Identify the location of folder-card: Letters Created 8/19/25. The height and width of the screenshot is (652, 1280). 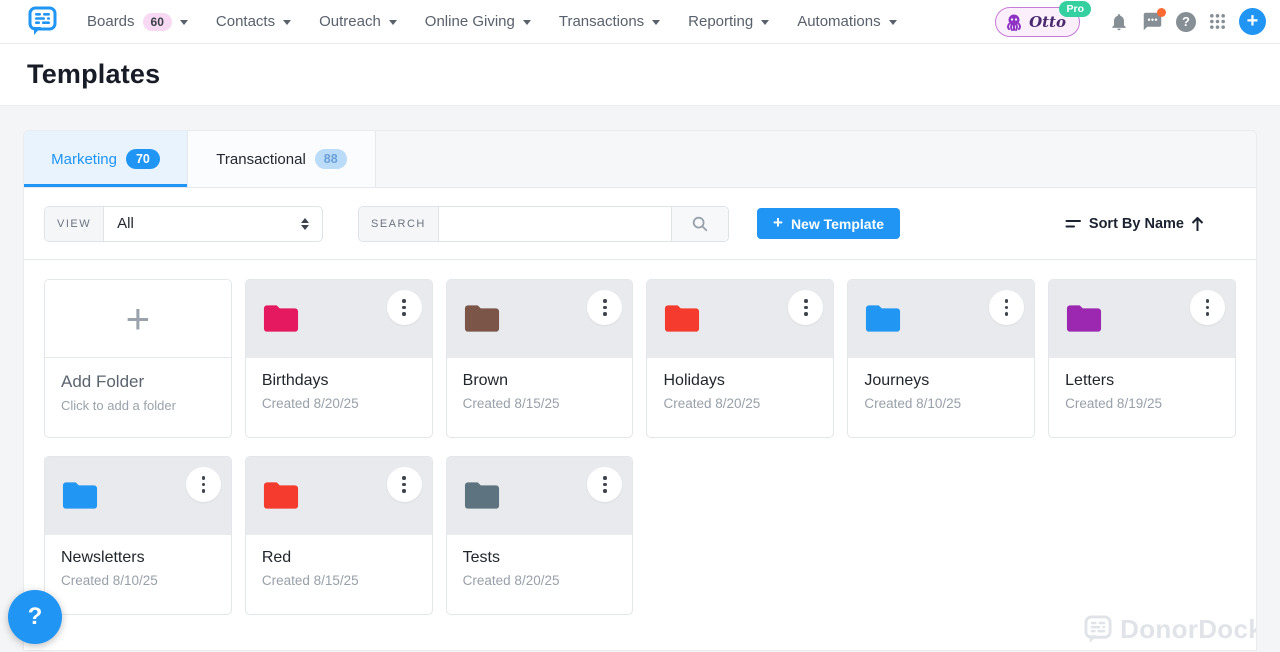
(1142, 358).